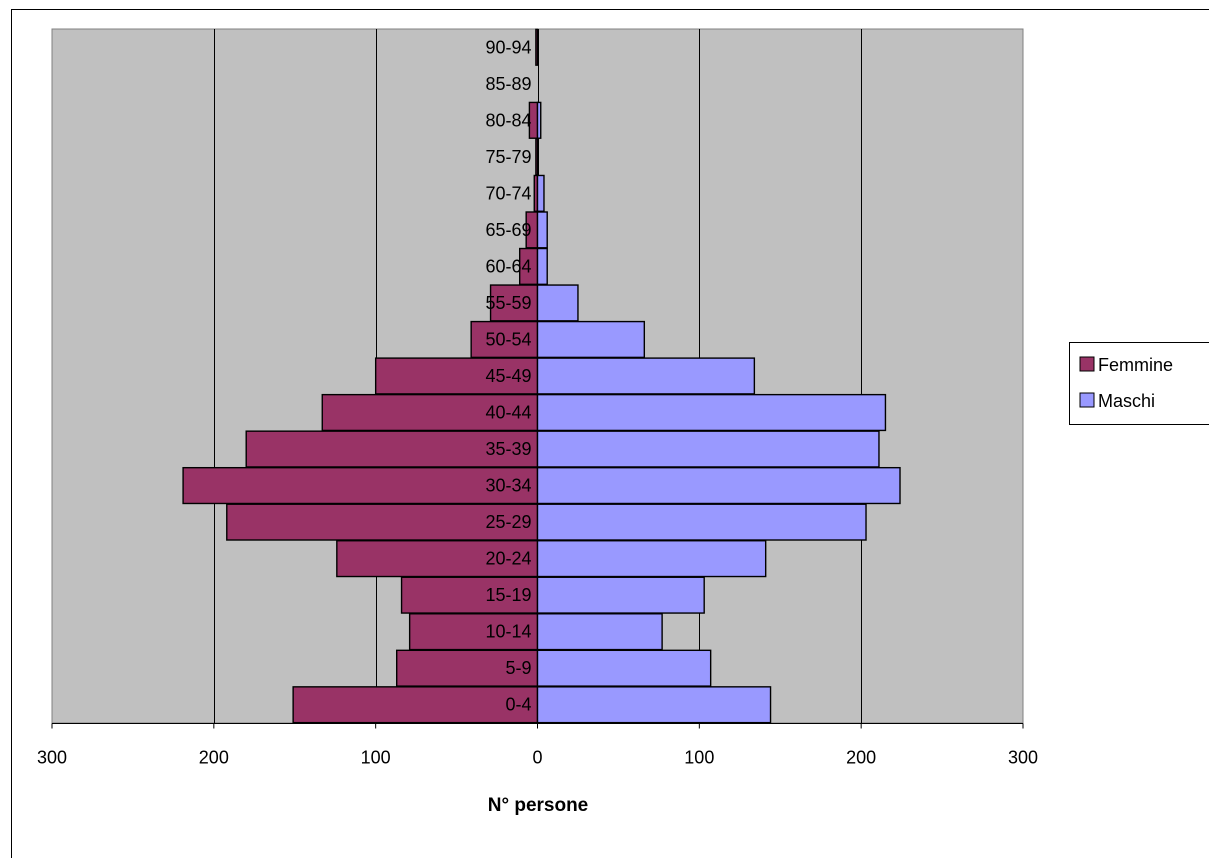  What do you see at coordinates (508, 449) in the screenshot?
I see `age-label-35-39: 35-39` at bounding box center [508, 449].